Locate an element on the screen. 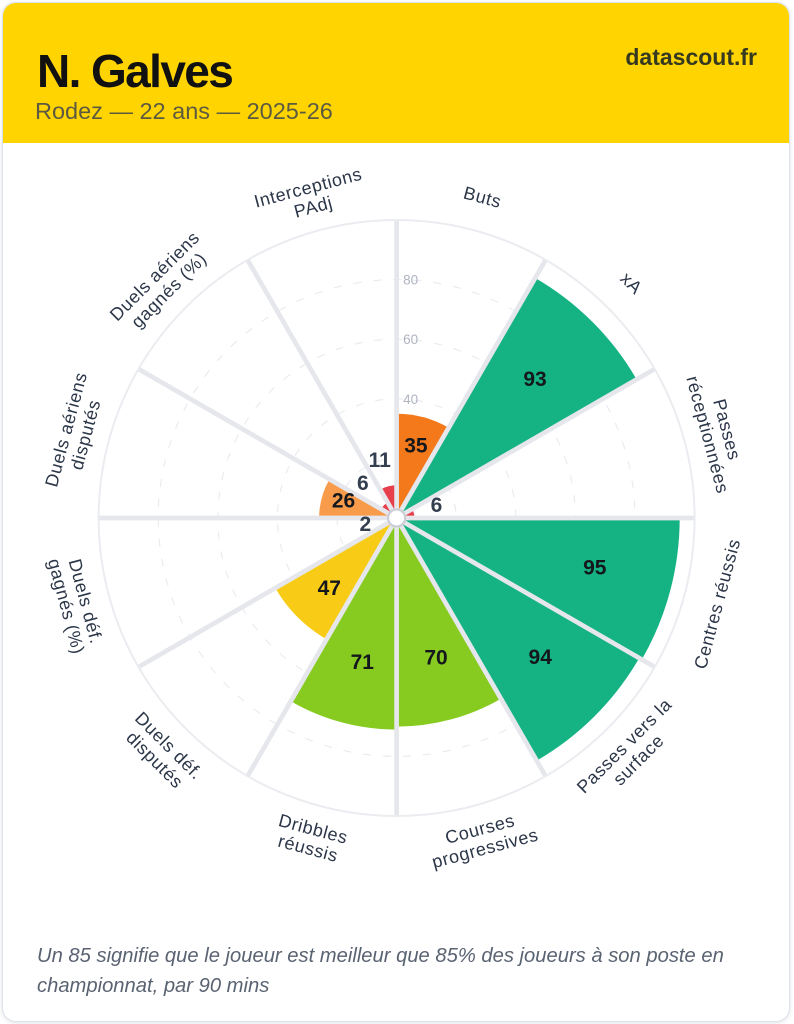 This screenshot has height=1024, width=794. svg-text: 80 is located at coordinates (410, 280).